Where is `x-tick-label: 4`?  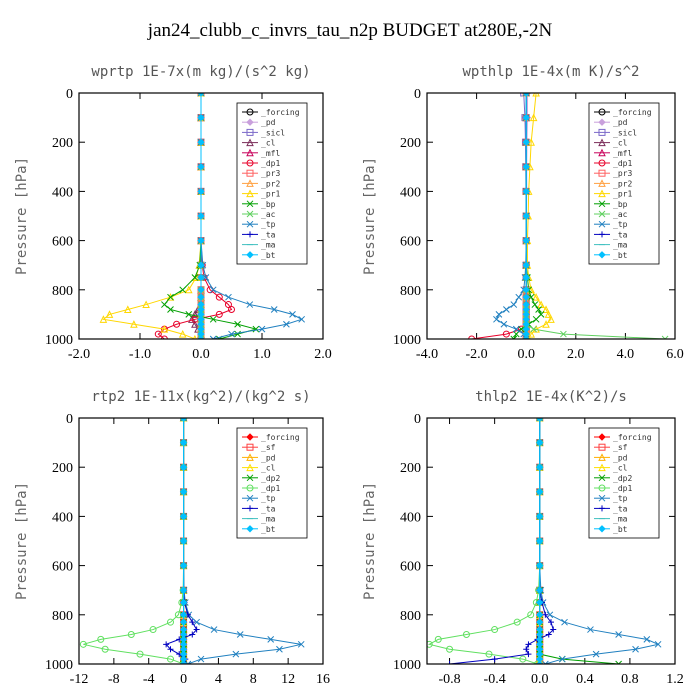
x-tick-label: 4 is located at coordinates (218, 679).